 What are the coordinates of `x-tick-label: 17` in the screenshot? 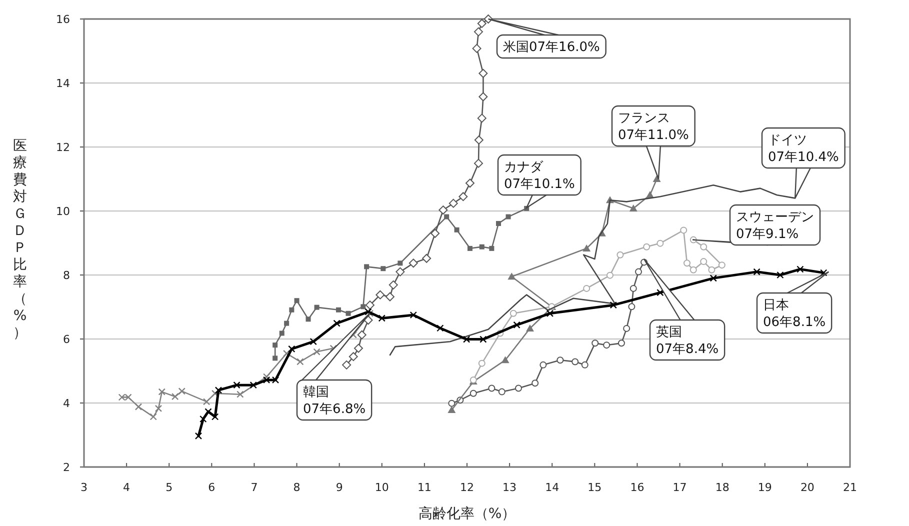 It's located at (679, 487).